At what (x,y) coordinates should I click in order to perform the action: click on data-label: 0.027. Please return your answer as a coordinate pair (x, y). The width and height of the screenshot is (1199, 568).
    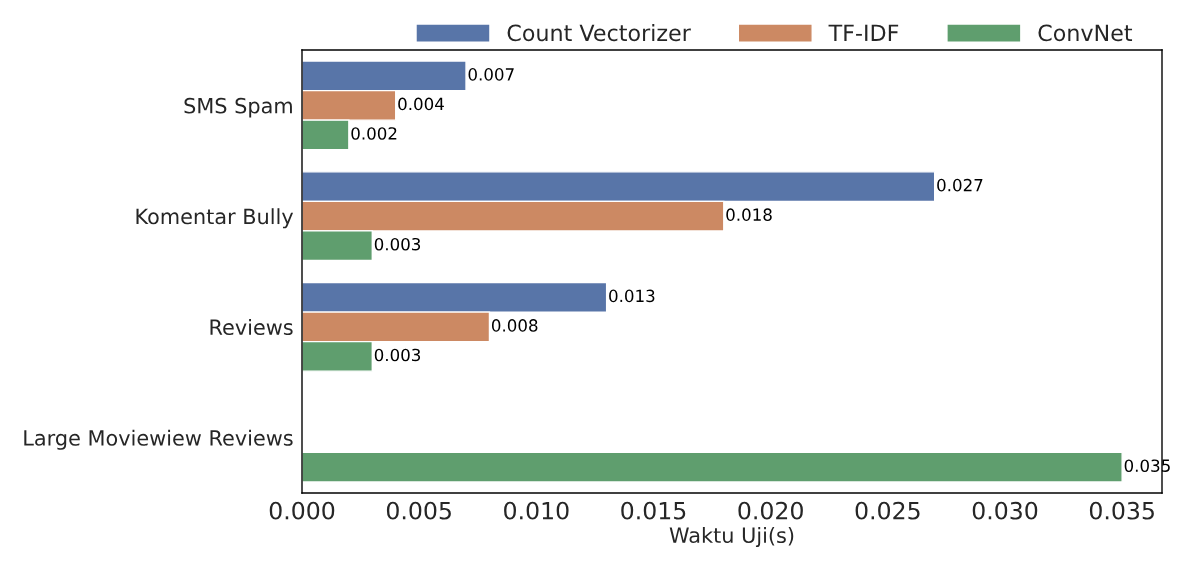
    Looking at the image, I should click on (960, 185).